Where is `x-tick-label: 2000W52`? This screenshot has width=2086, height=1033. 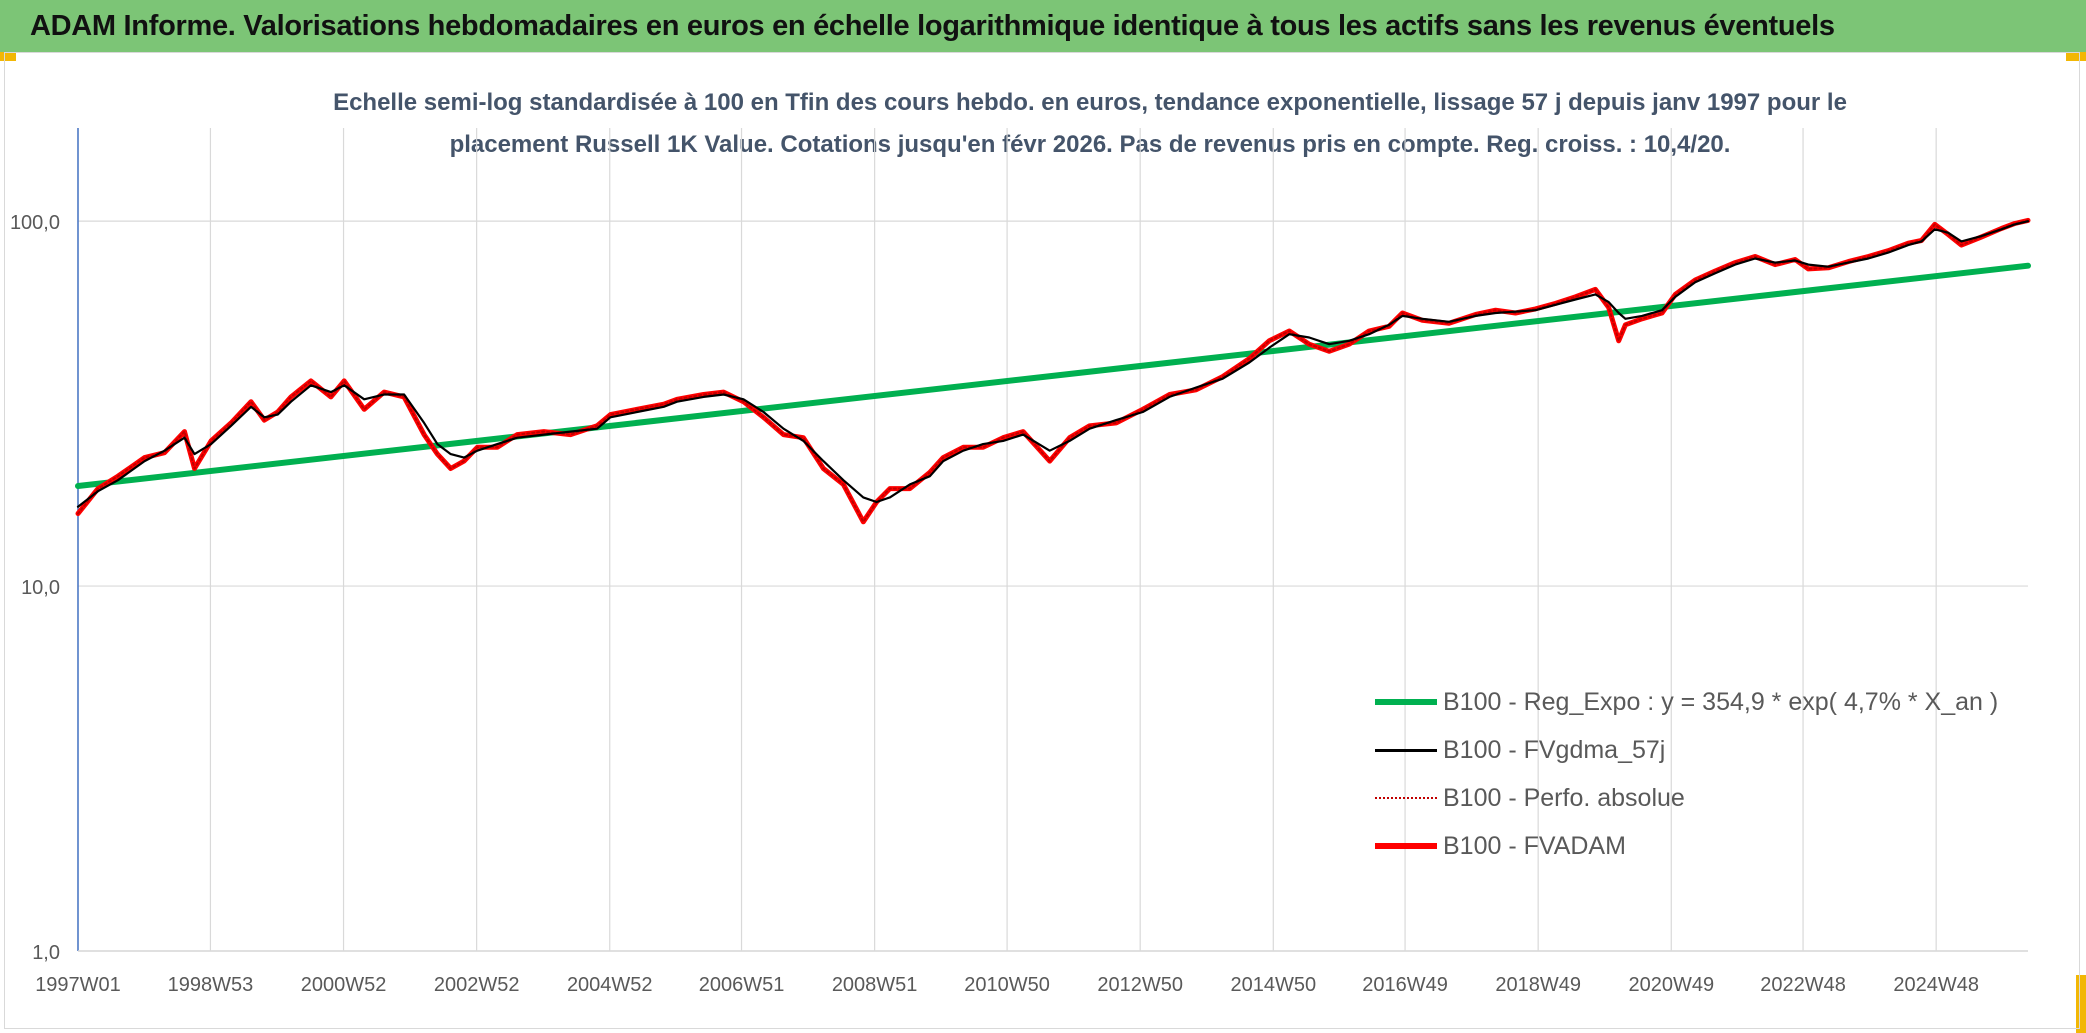 x-tick-label: 2000W52 is located at coordinates (344, 985).